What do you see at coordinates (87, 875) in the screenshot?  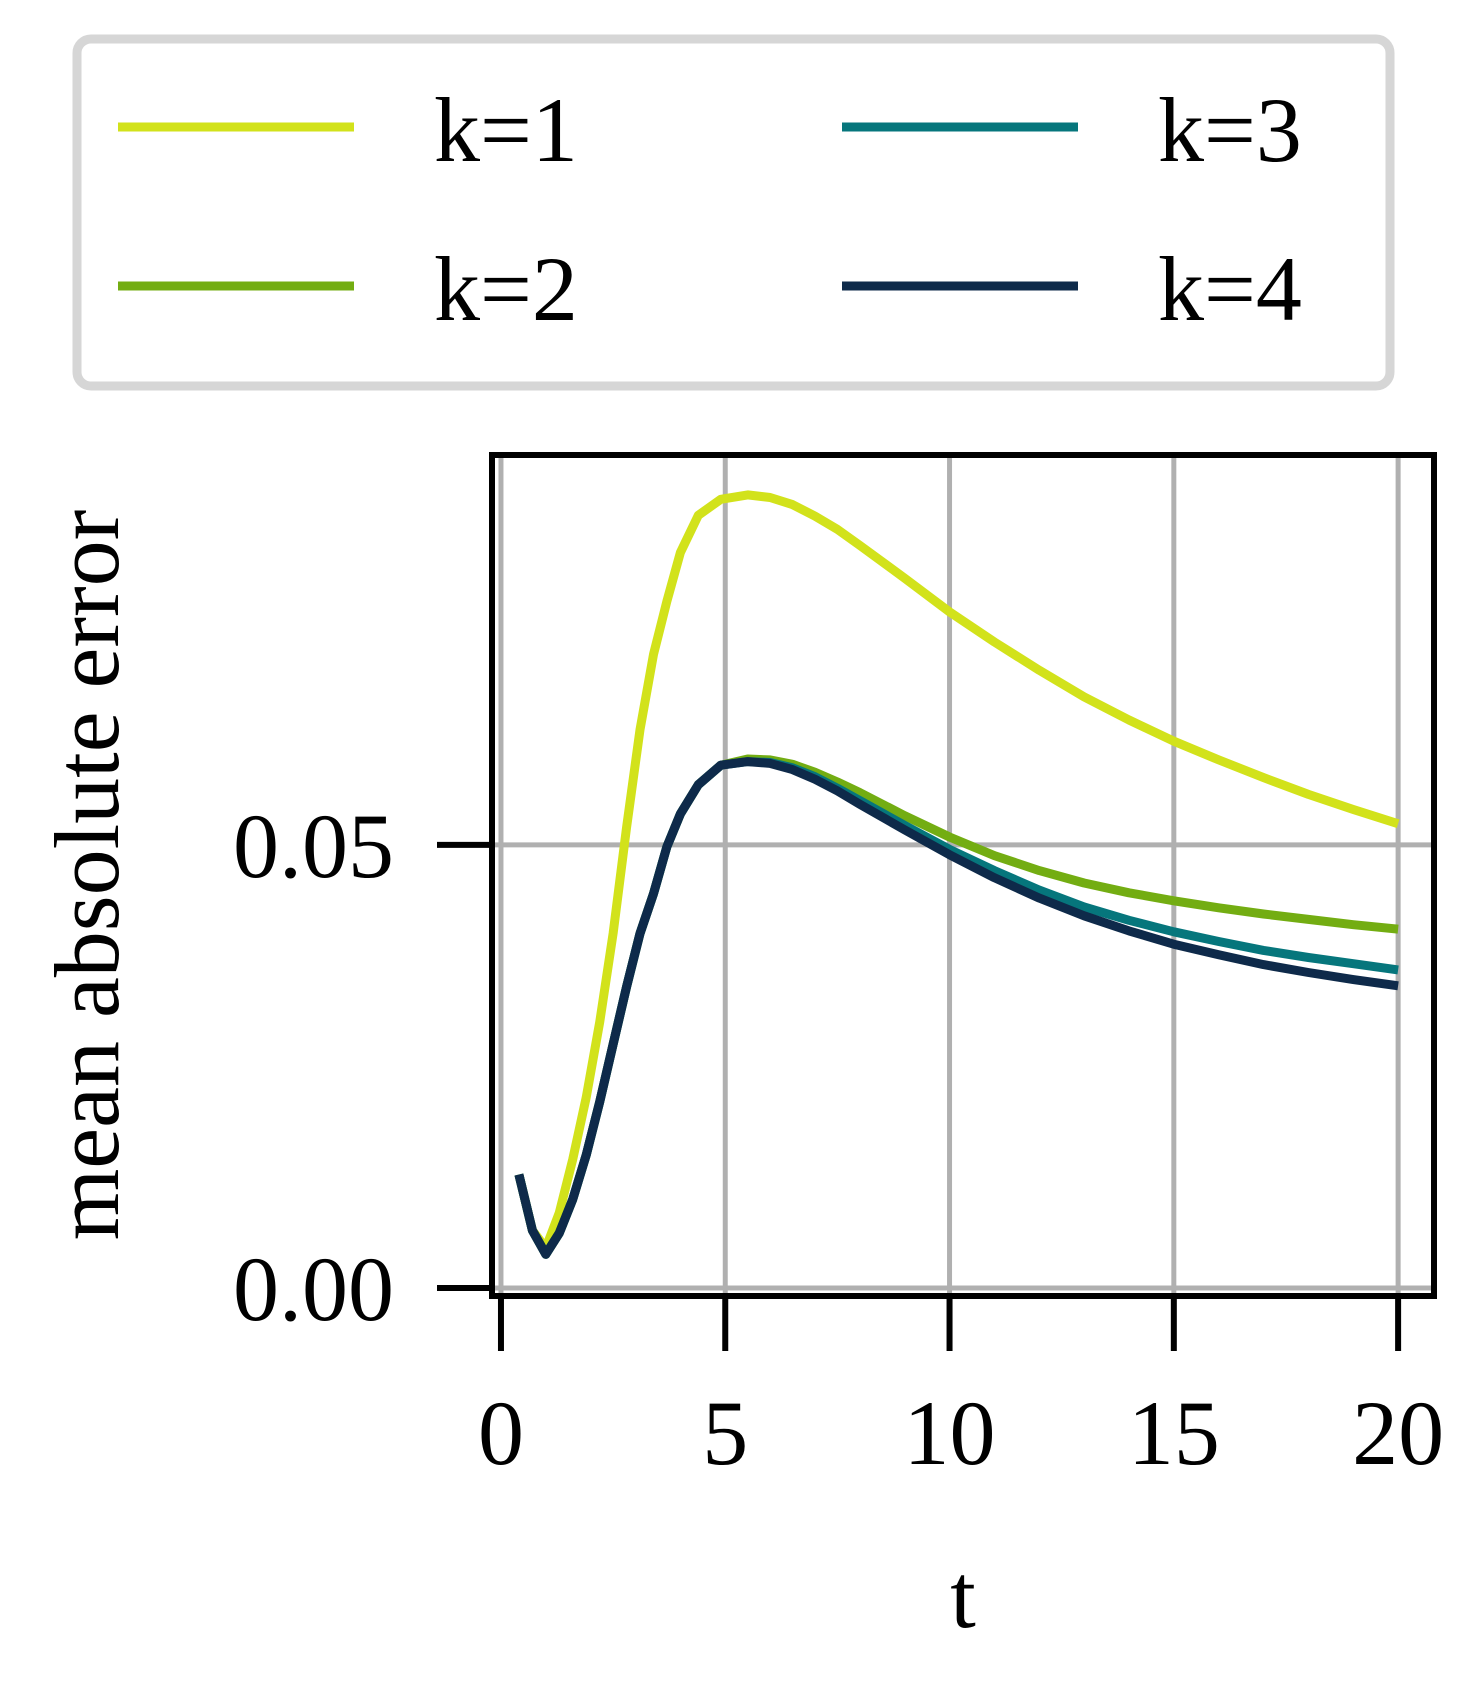 I see `y-axis-label: mean absolute error` at bounding box center [87, 875].